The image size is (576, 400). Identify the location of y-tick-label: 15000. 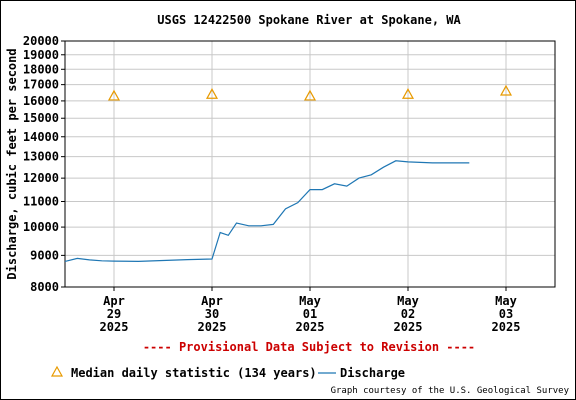
(41, 118).